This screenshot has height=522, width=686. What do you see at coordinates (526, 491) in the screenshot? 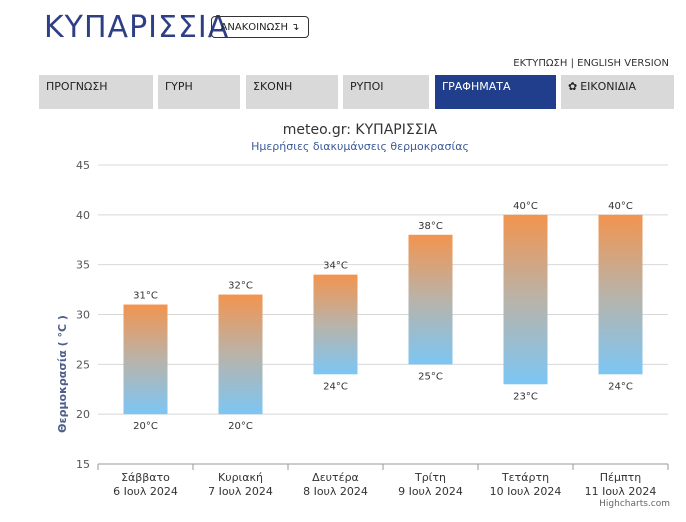
I see `x-date-label: 10 Ιουλ 2024` at bounding box center [526, 491].